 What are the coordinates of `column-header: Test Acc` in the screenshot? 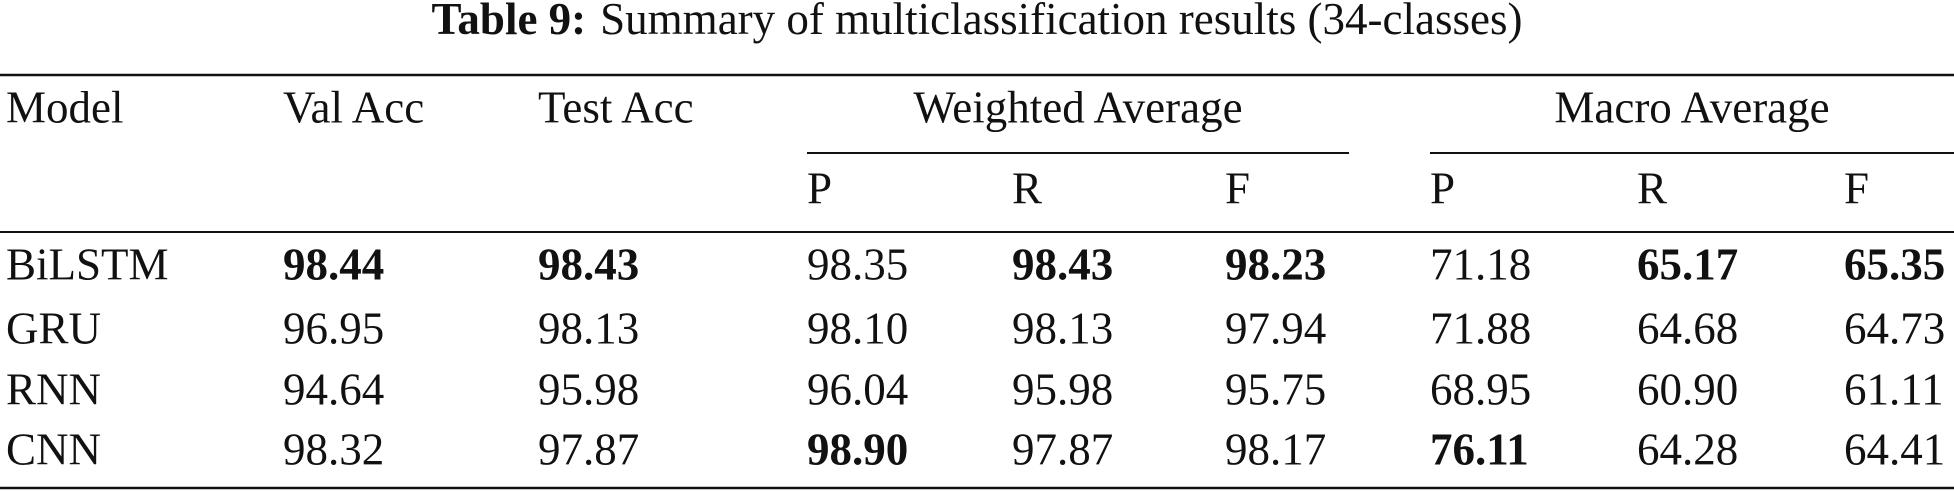 It's located at (616, 107).